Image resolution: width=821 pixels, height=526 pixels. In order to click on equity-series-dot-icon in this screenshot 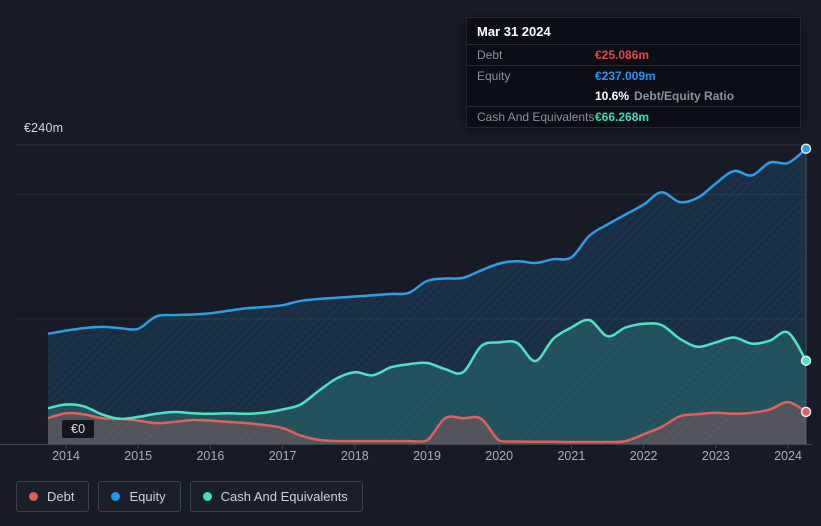, I will do `click(116, 496)`.